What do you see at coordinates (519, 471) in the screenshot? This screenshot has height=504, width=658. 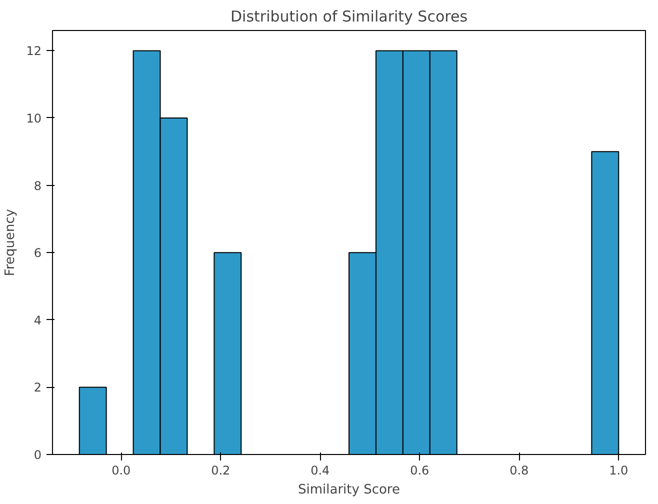 I see `x-tick-label: 0.8` at bounding box center [519, 471].